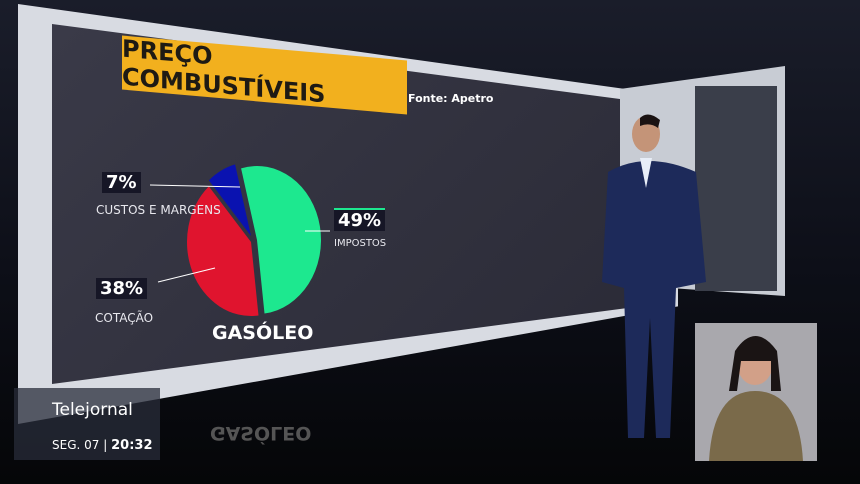  What do you see at coordinates (451, 98) in the screenshot?
I see `chart-source: Fonte: Apetro` at bounding box center [451, 98].